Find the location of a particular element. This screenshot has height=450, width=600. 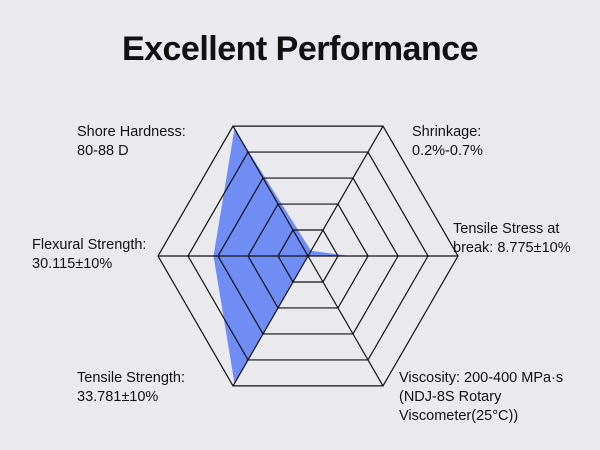

axis-label-flexural-strength: Flexural Strength: 30.115±10% is located at coordinates (89, 254).